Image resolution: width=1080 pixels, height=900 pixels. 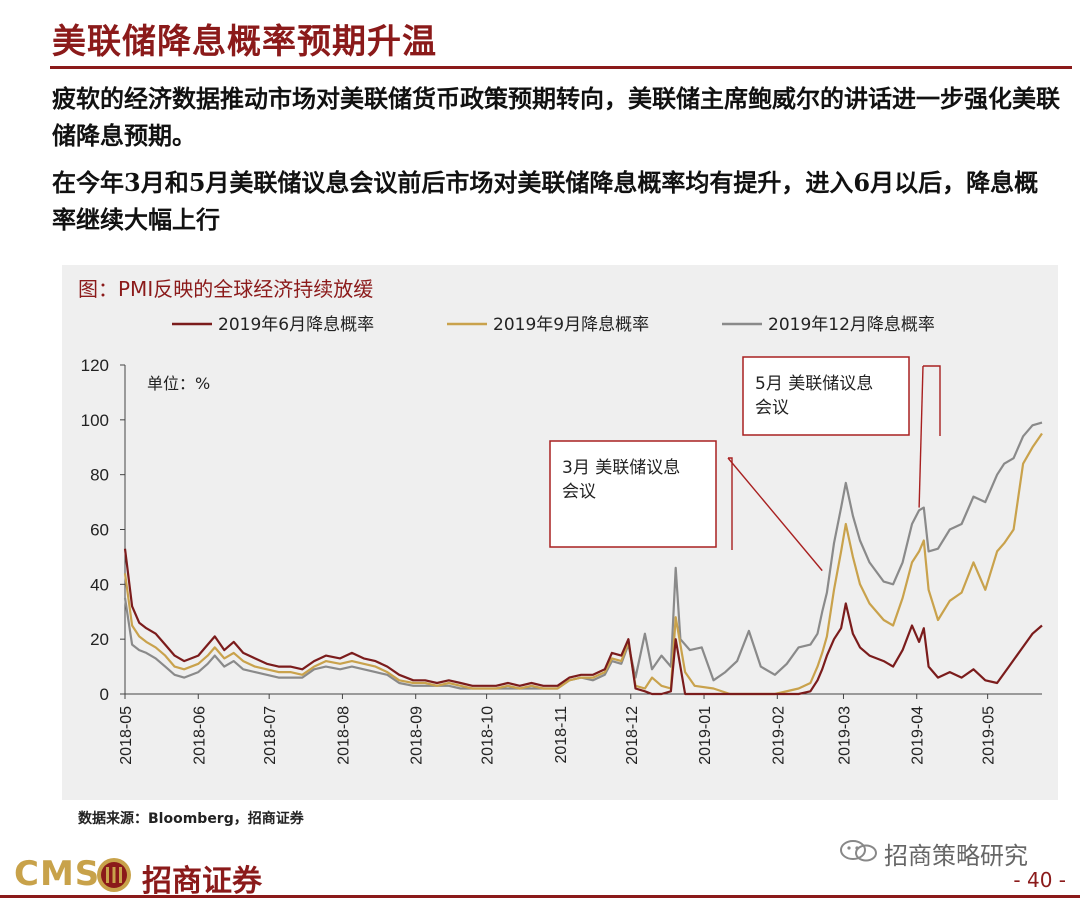 What do you see at coordinates (1039, 880) in the screenshot?
I see `page-number: - 40 -` at bounding box center [1039, 880].